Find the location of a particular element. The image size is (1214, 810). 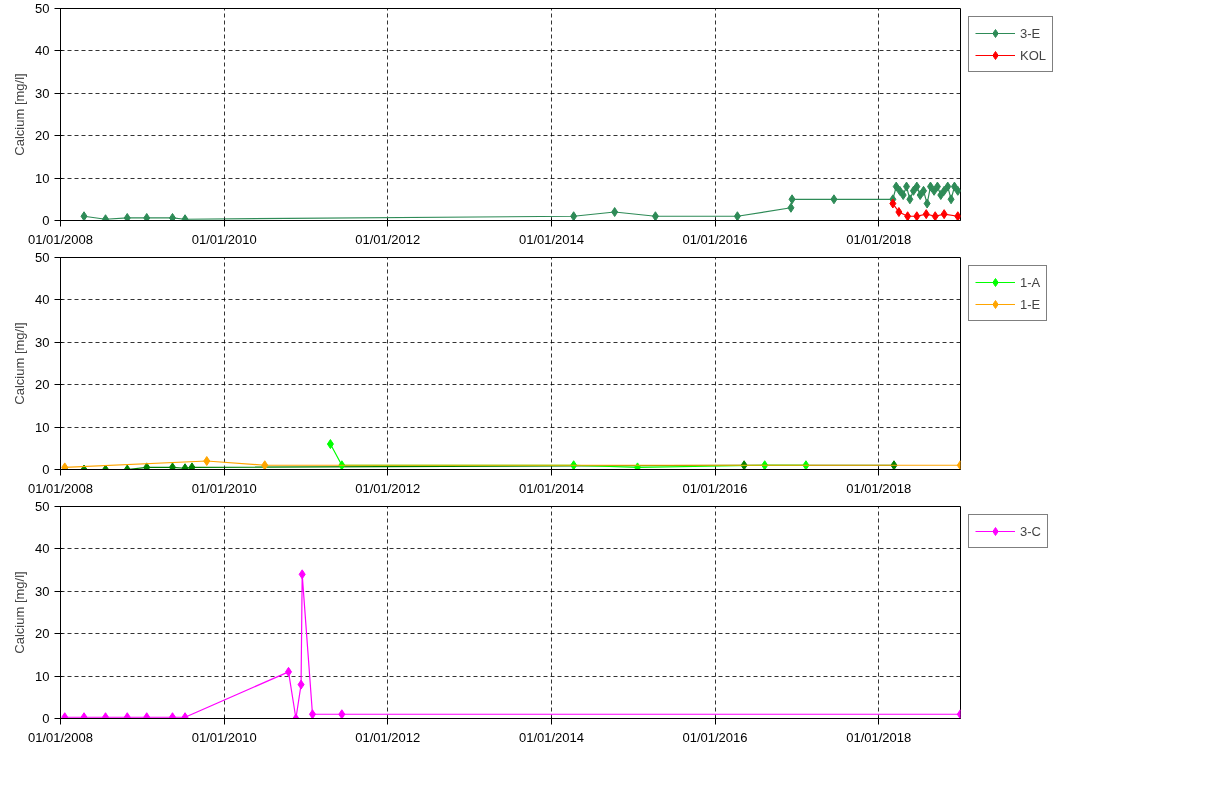

legend-label: 1-E is located at coordinates (1030, 304).